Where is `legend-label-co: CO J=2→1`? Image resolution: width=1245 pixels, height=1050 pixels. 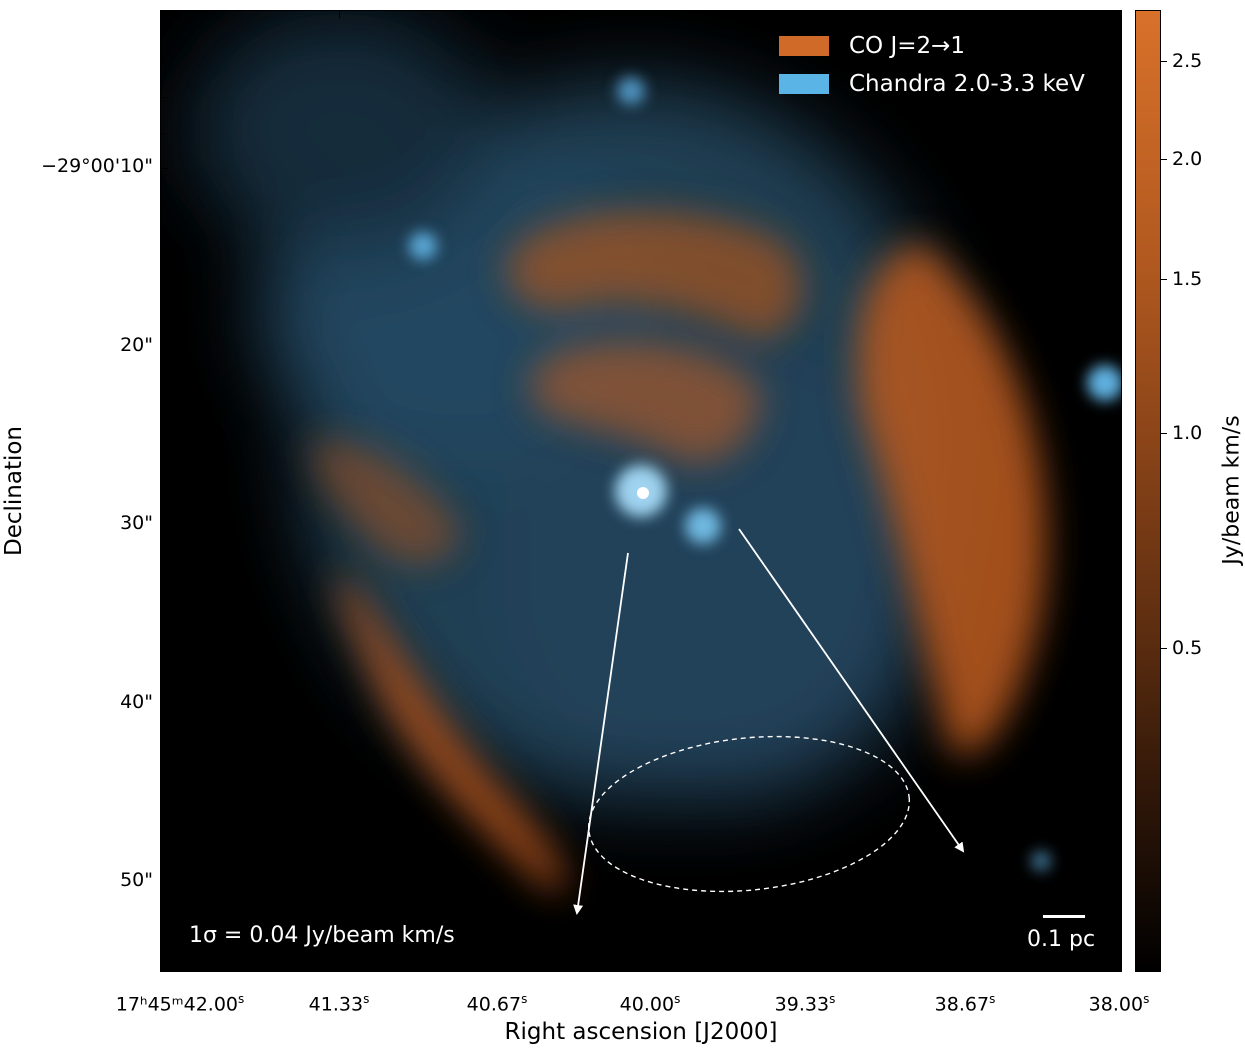 legend-label-co: CO J=2→1 is located at coordinates (907, 46).